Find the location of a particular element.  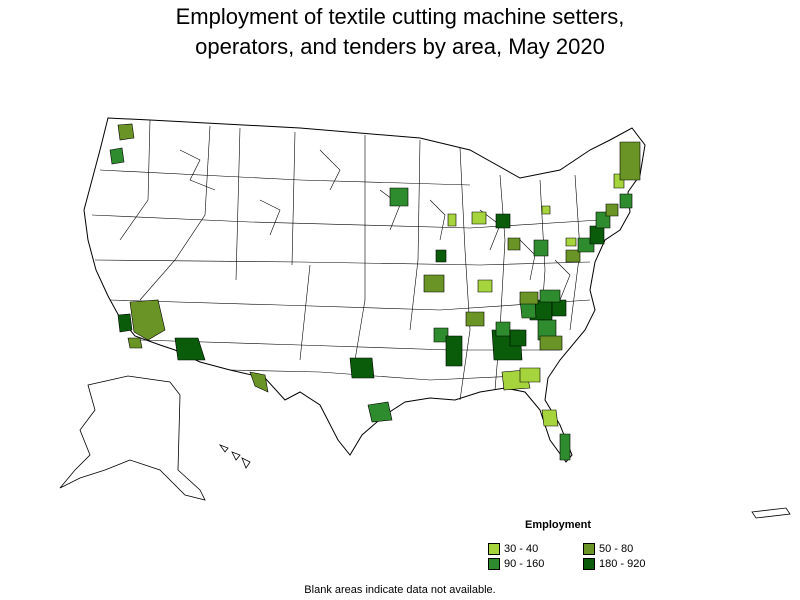

area-jacksonville is located at coordinates (530, 375).